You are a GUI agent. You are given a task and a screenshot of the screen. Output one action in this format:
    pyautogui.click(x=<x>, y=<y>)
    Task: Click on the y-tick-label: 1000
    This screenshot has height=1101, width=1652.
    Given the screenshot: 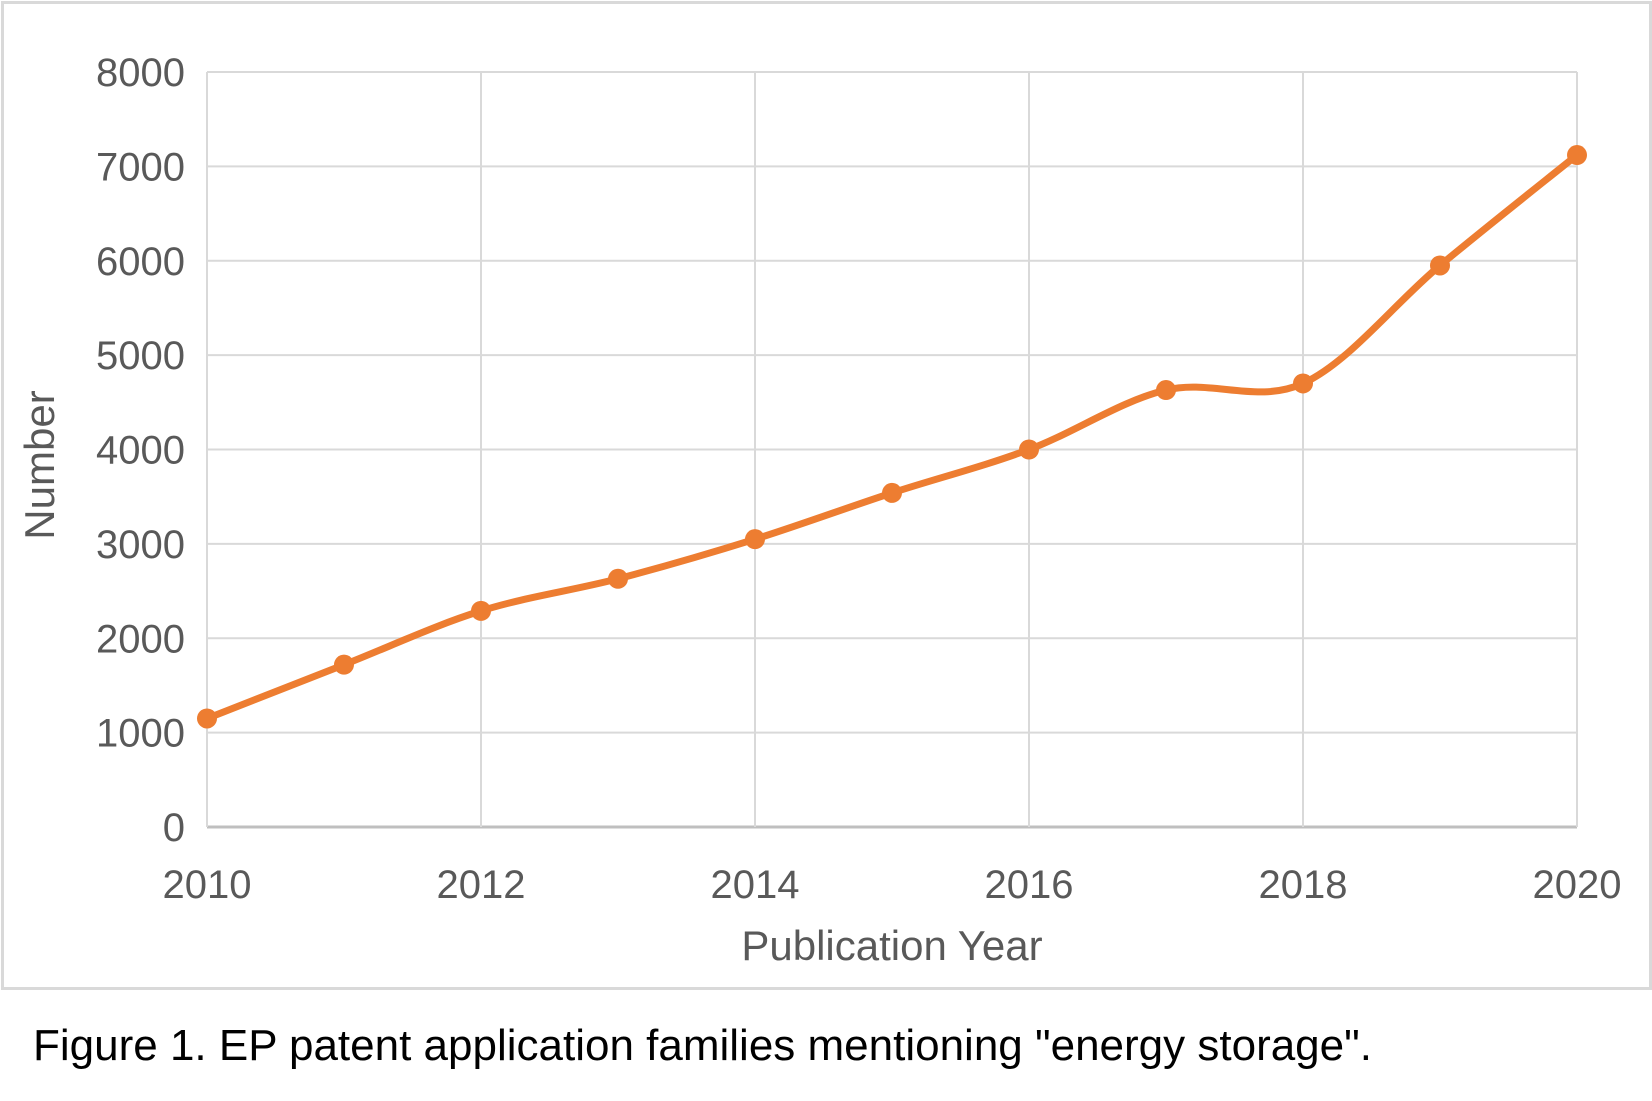 What is the action you would take?
    pyautogui.click(x=140, y=734)
    